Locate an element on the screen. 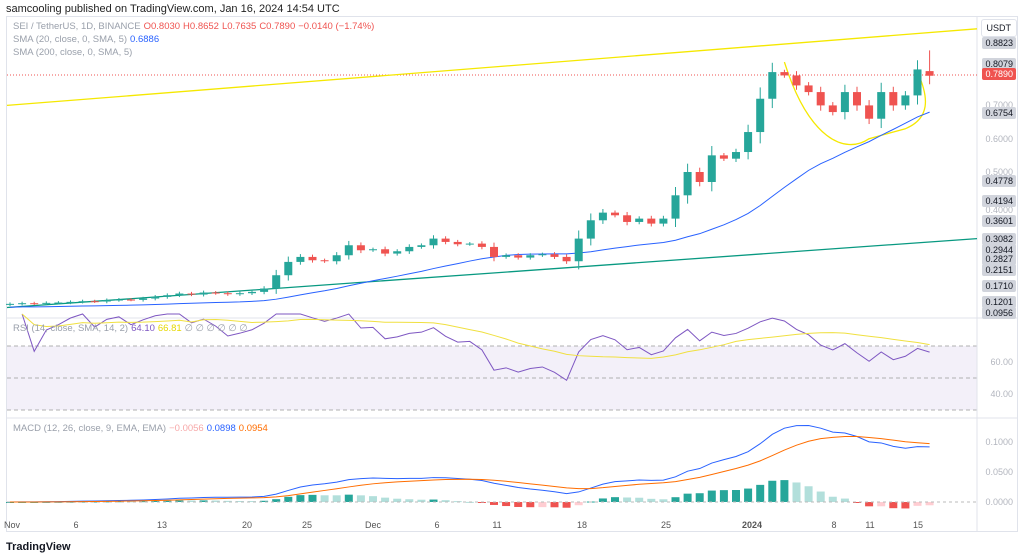 The image size is (1024, 558). macd-axis-label: 0.0000 is located at coordinates (999, 502).